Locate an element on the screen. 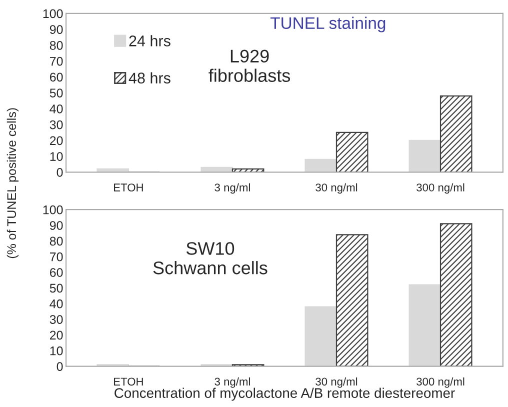  x-axis-title: Concentration of mycolactone A/B remote diestereomer is located at coordinates (284, 394).